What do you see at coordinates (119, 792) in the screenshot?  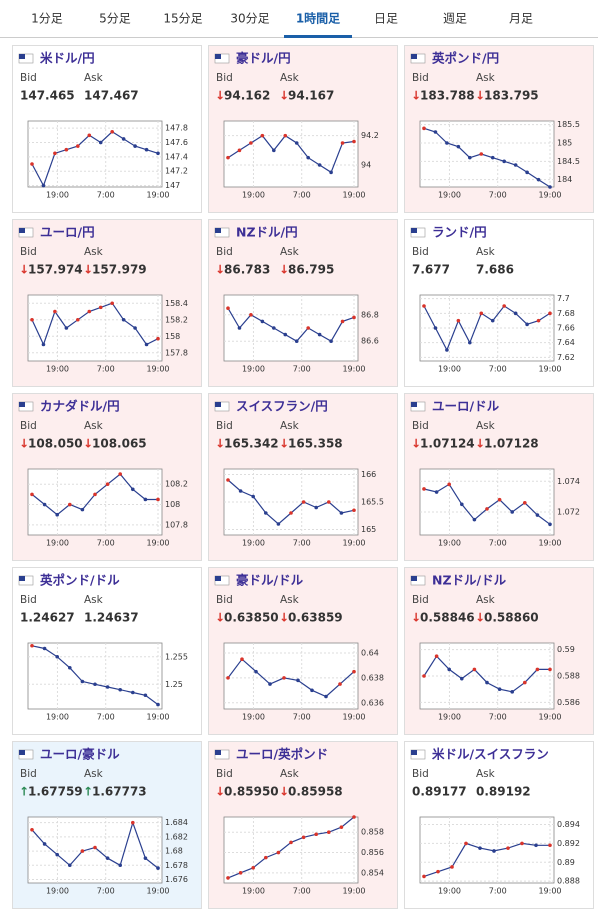 I see `ask-value: 1.67773` at bounding box center [119, 792].